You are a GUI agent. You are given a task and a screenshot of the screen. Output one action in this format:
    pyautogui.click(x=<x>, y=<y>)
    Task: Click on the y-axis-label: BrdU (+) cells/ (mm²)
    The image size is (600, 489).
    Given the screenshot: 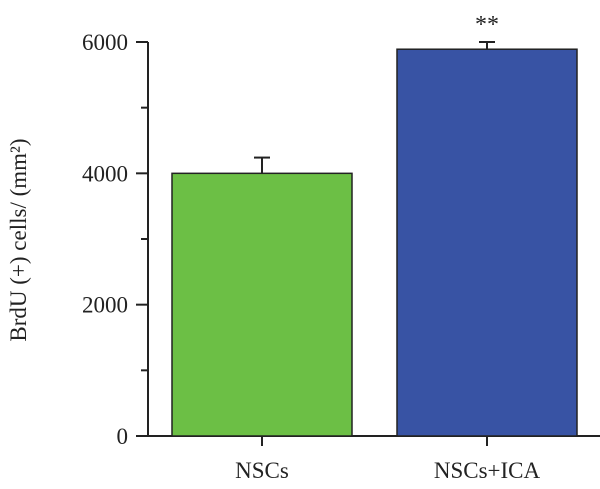 What is the action you would take?
    pyautogui.click(x=18, y=239)
    